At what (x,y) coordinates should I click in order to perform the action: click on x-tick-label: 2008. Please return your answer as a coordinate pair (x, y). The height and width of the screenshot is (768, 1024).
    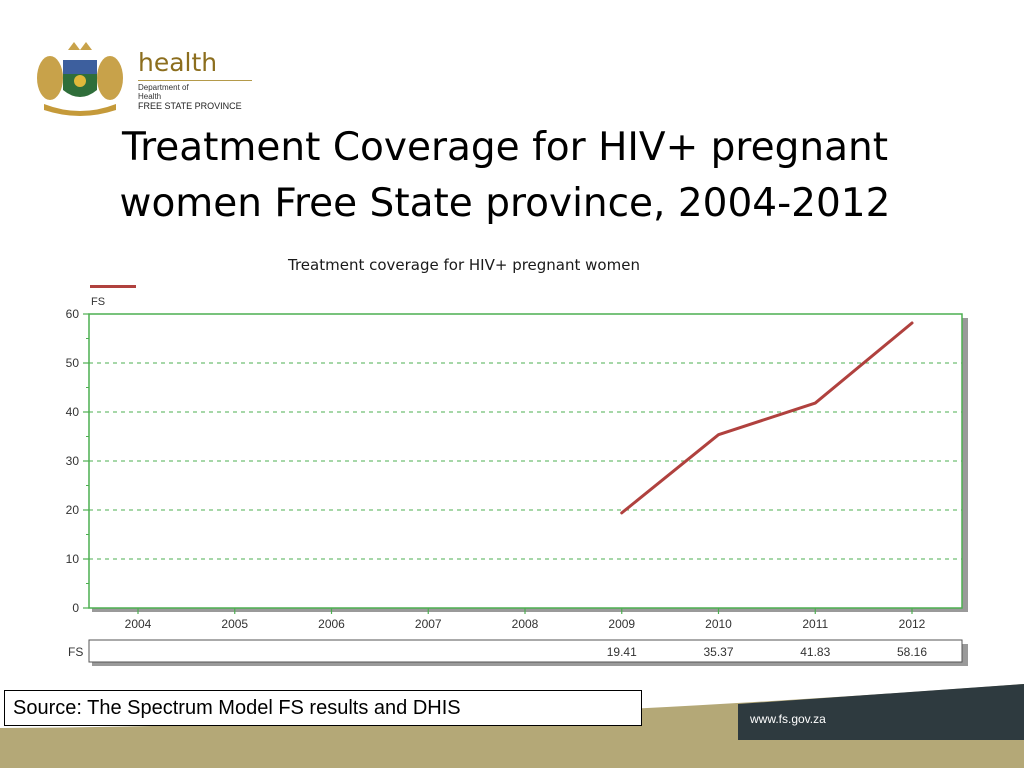
    Looking at the image, I should click on (525, 624).